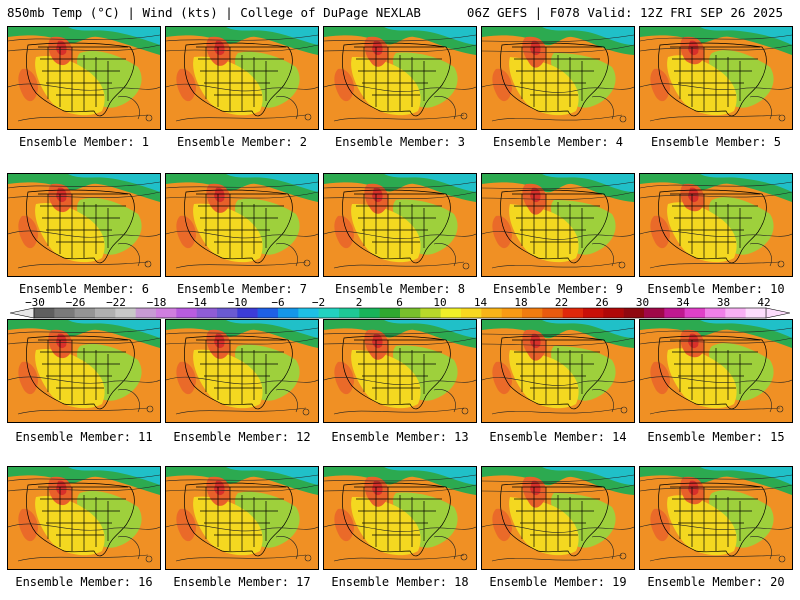 This screenshot has width=800, height=600. What do you see at coordinates (521, 302) in the screenshot?
I see `colorbar-tick-label: 18` at bounding box center [521, 302].